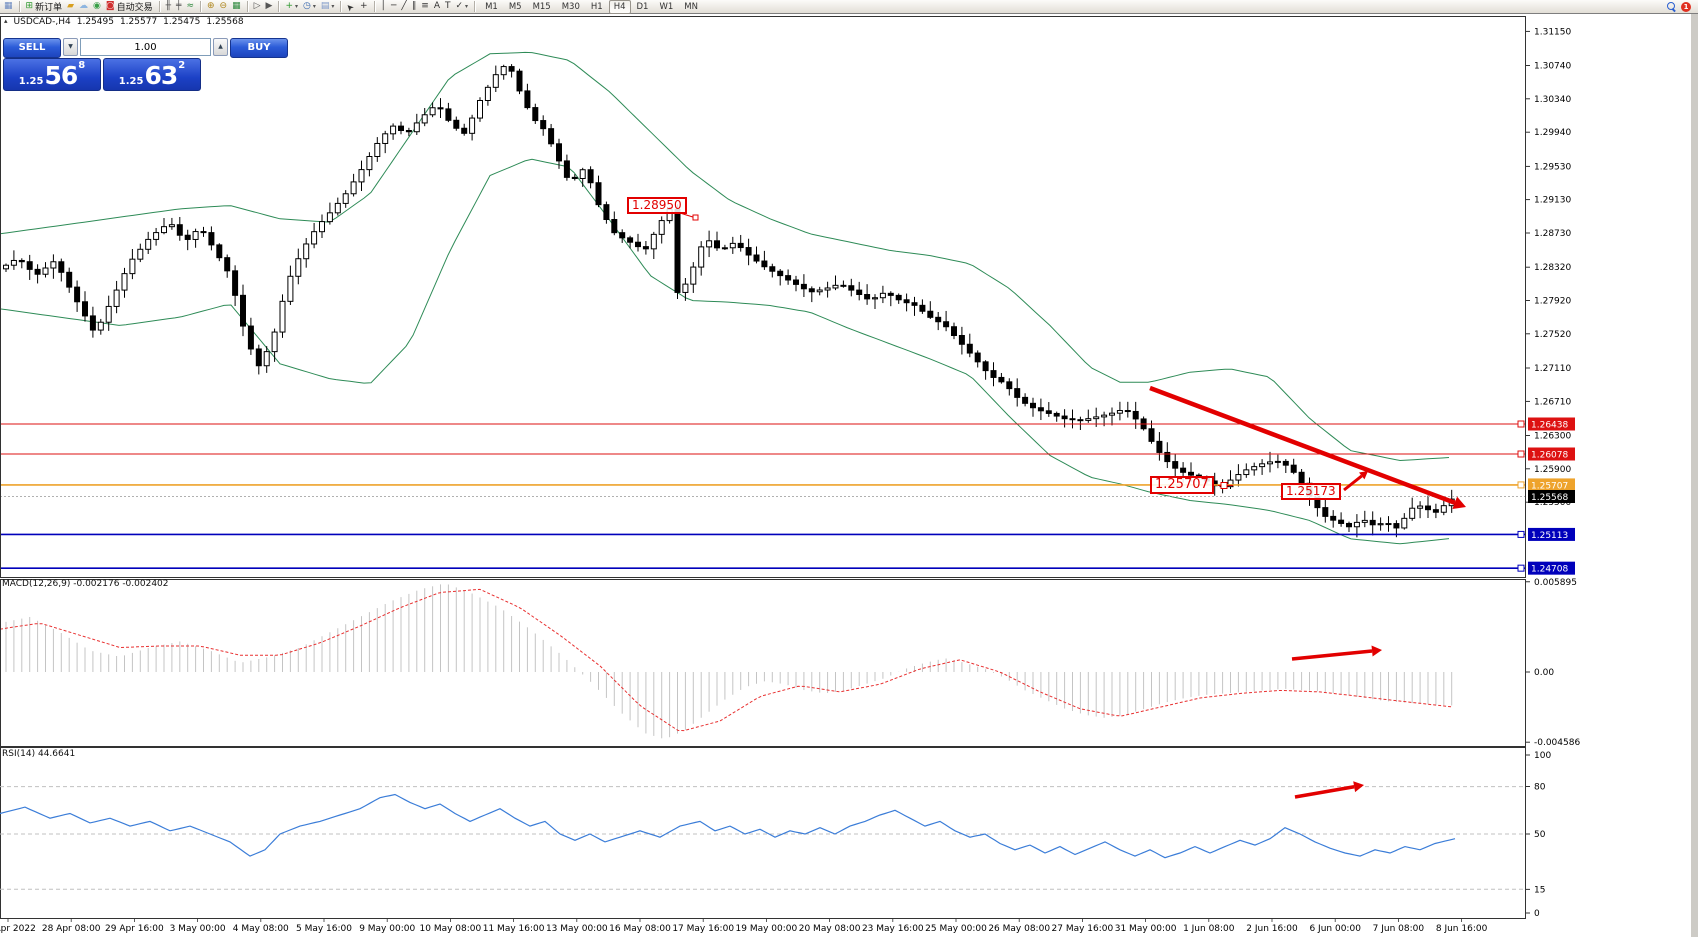 This screenshot has height=937, width=1698. I want to click on timeframe-m30: M30, so click(570, 6).